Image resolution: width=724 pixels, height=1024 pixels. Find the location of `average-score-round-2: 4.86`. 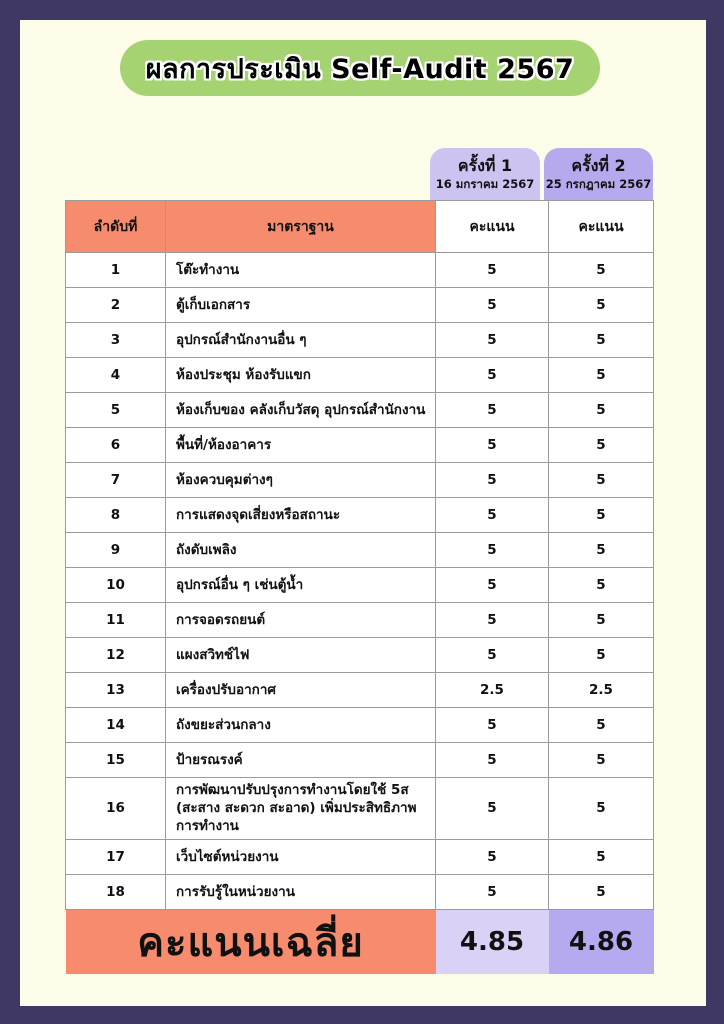

average-score-round-2: 4.86 is located at coordinates (601, 941).